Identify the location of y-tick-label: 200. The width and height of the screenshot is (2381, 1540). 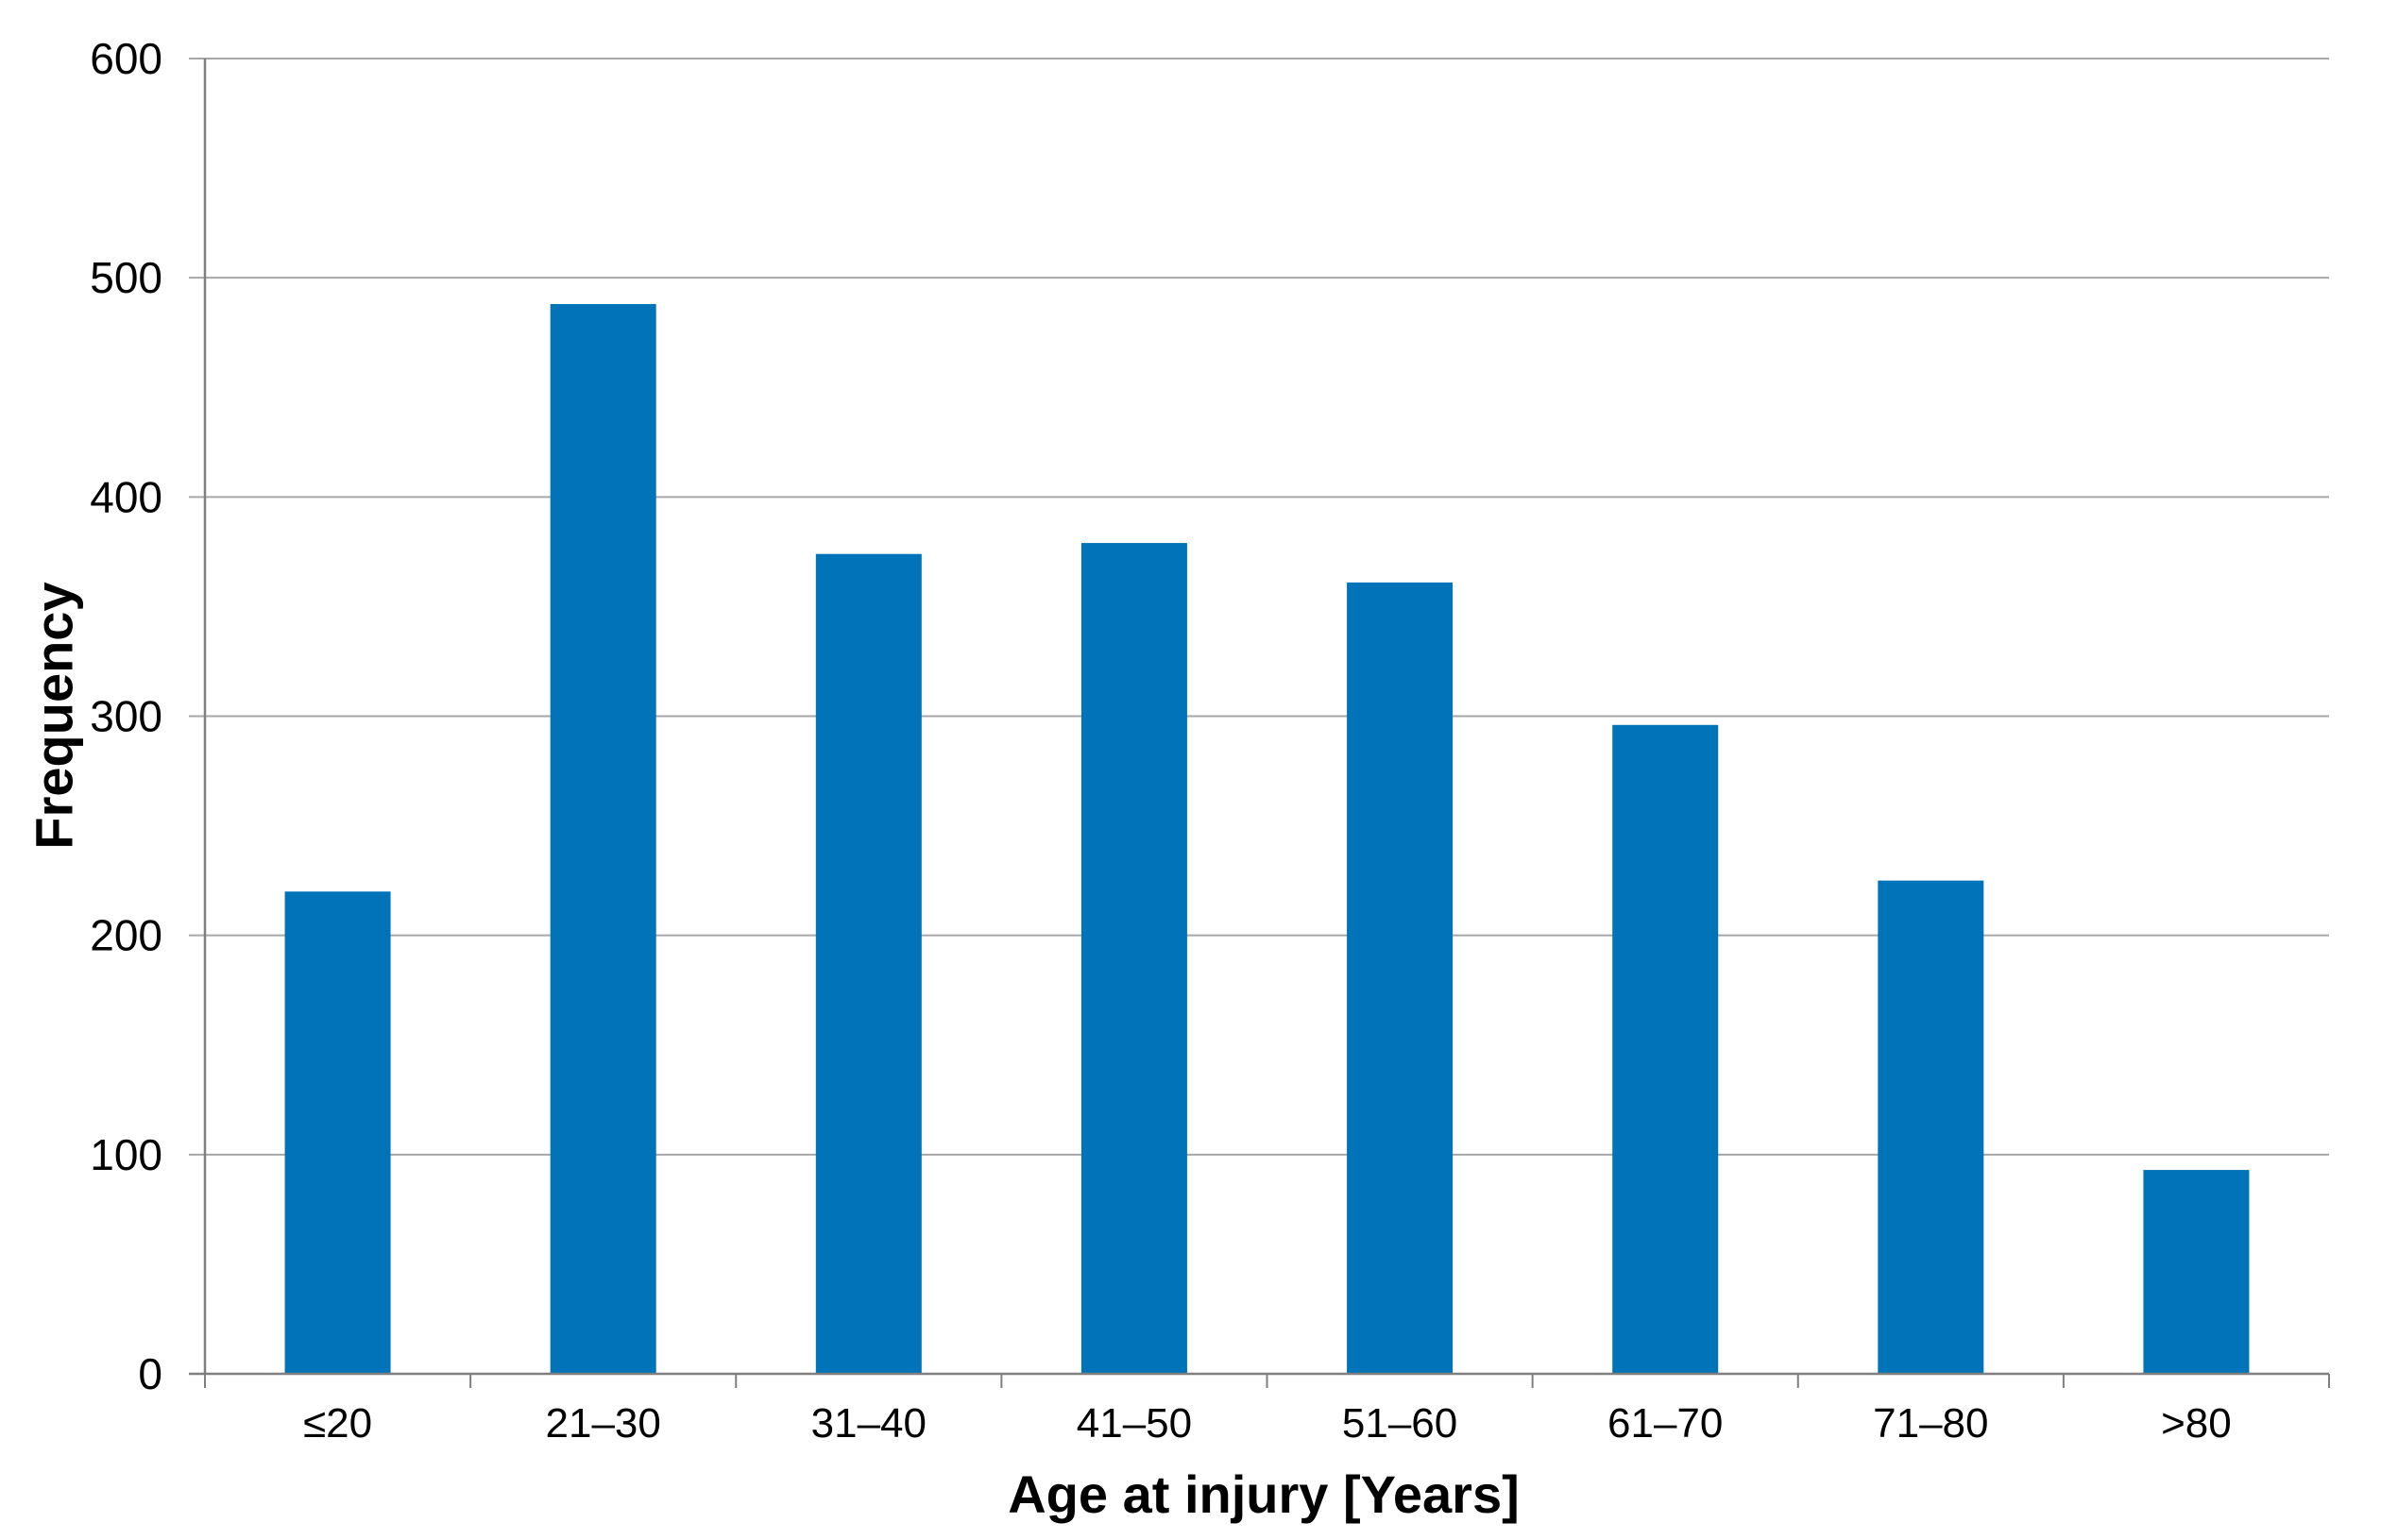
(126, 935).